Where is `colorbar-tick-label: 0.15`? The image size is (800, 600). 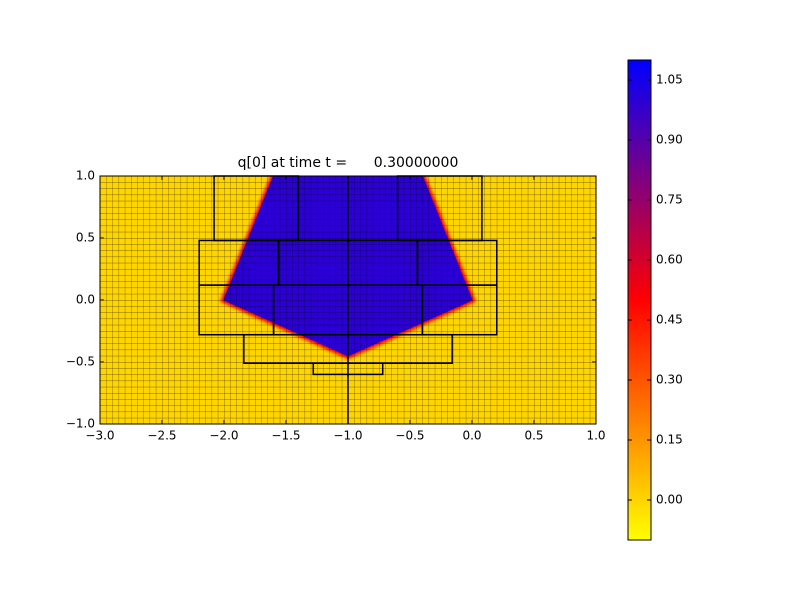 colorbar-tick-label: 0.15 is located at coordinates (669, 440).